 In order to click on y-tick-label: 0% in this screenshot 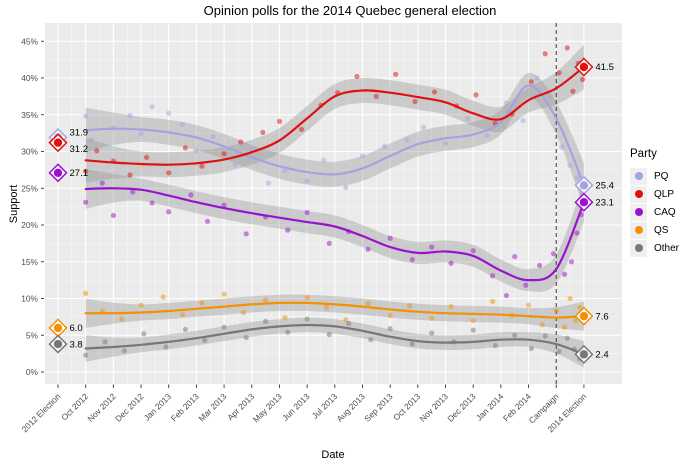, I will do `click(32, 372)`.